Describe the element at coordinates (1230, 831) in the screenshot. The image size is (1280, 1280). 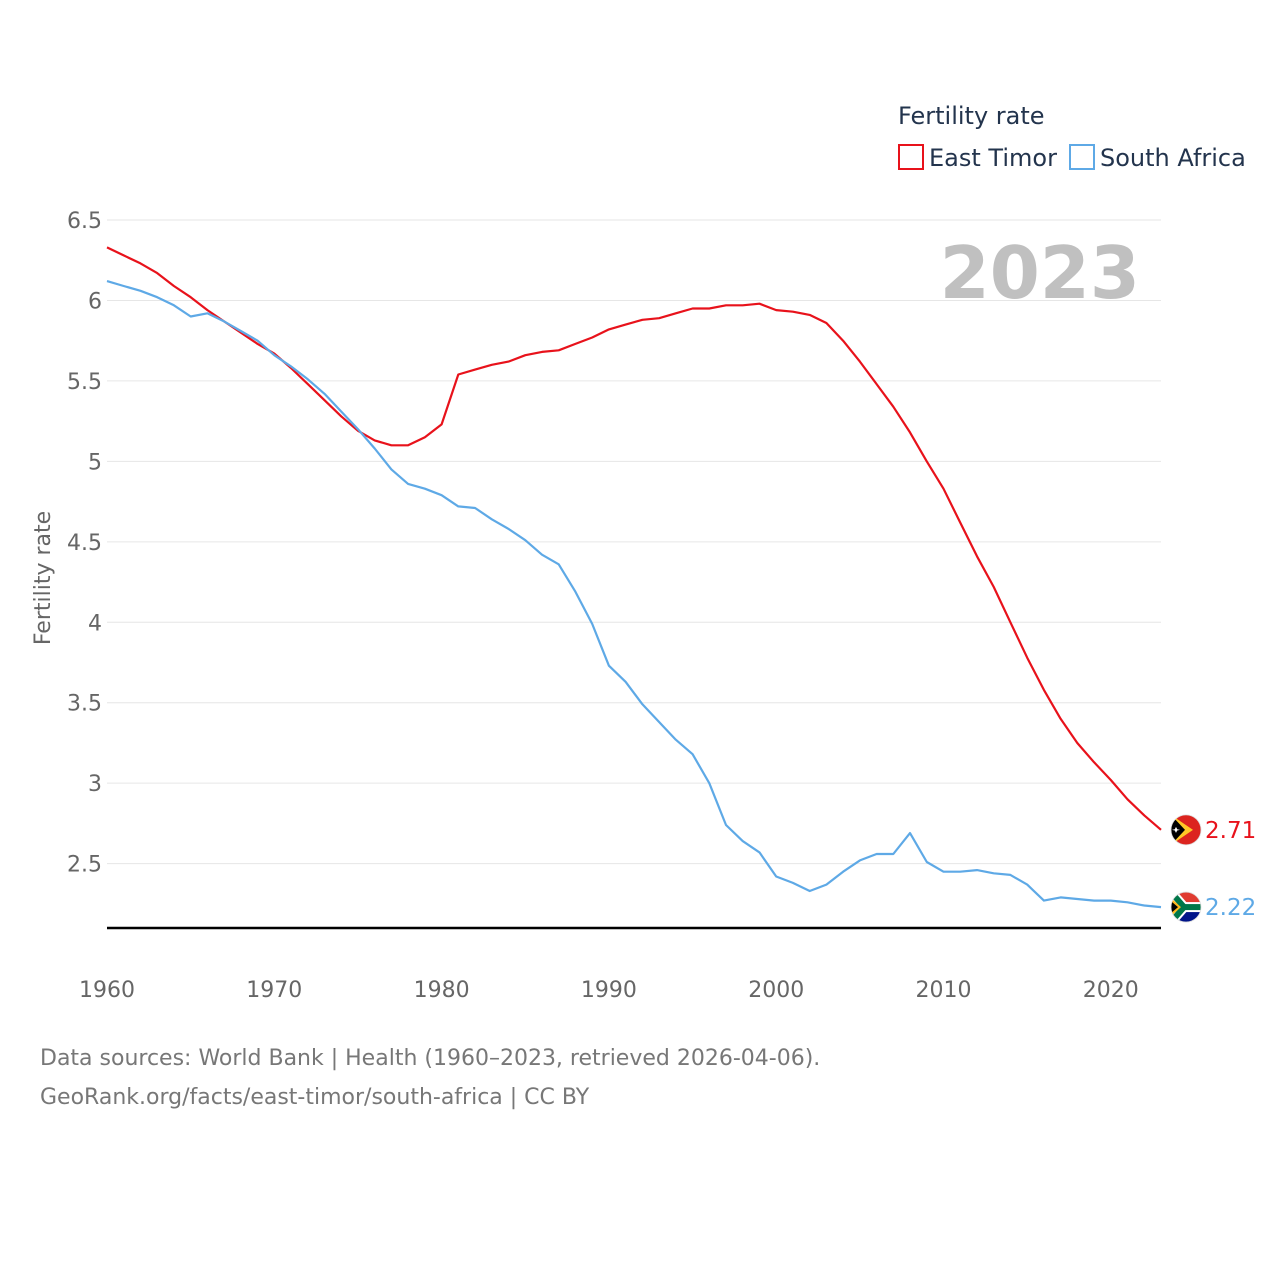
I see `end-value-label-east-timor: 2.71` at that location.